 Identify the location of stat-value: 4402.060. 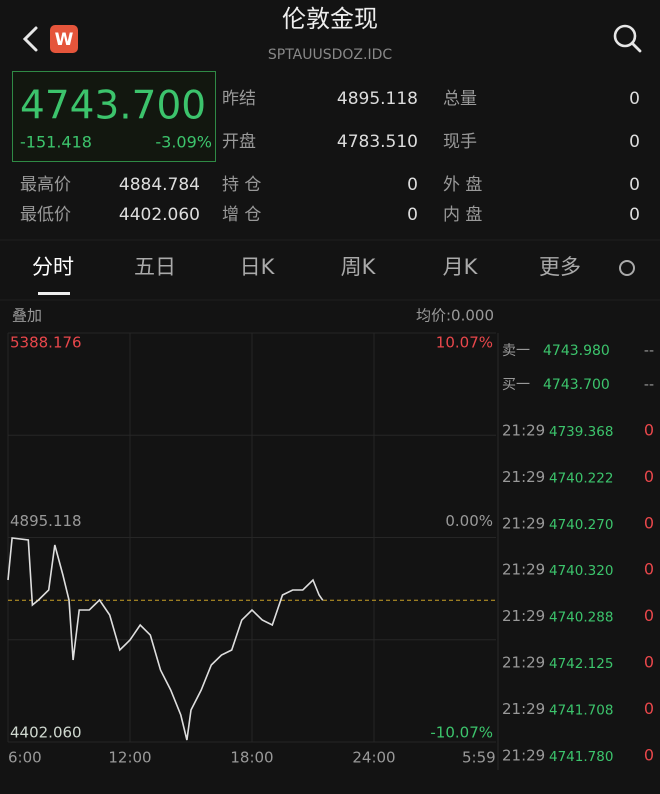
(159, 215).